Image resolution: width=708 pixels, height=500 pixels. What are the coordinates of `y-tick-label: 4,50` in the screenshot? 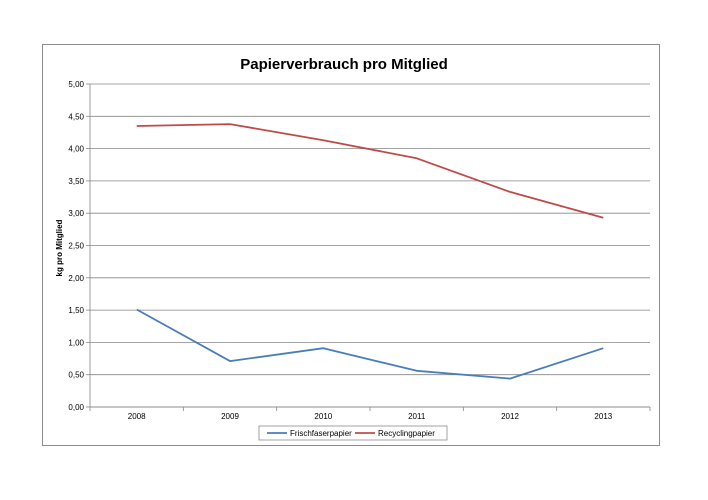 It's located at (76, 116).